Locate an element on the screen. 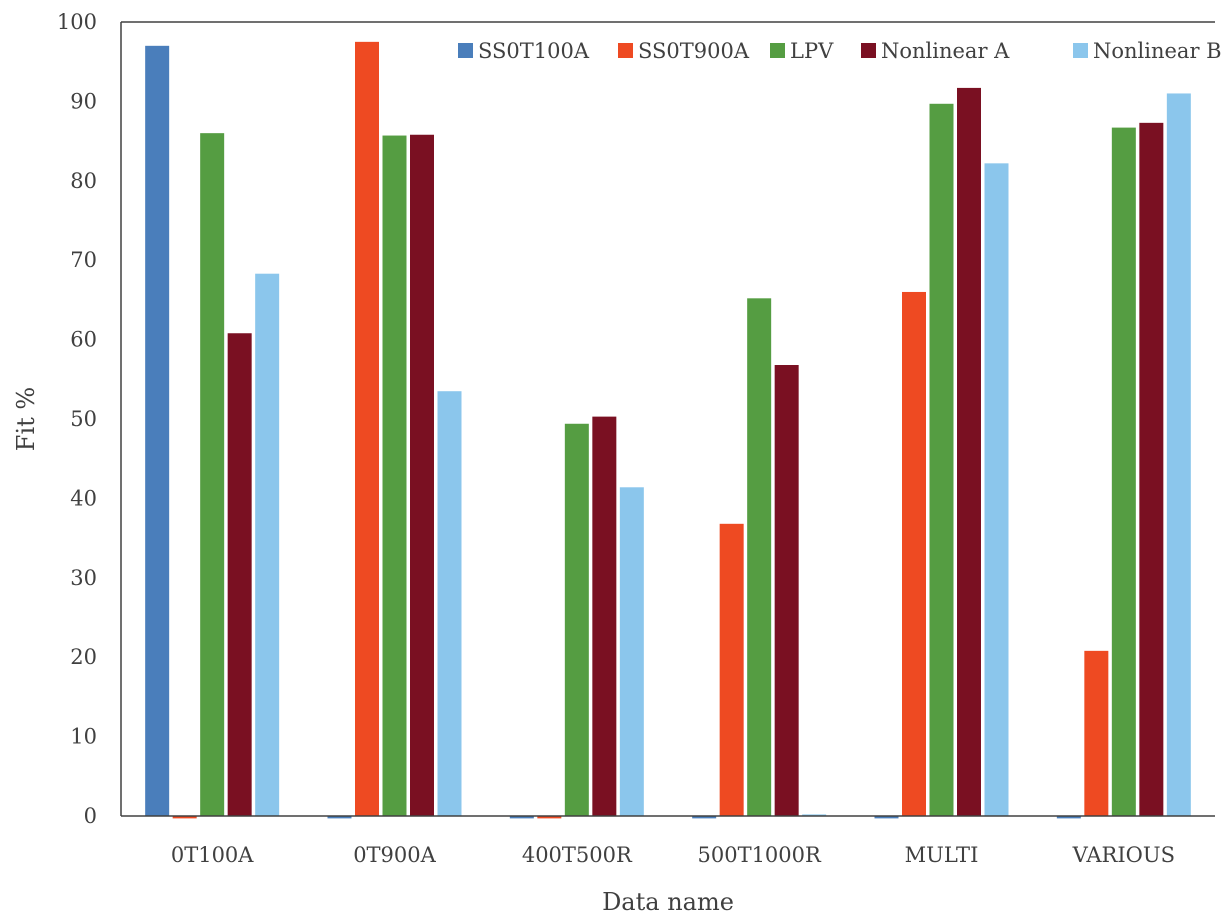  x-axis-title: Data name is located at coordinates (668, 902).